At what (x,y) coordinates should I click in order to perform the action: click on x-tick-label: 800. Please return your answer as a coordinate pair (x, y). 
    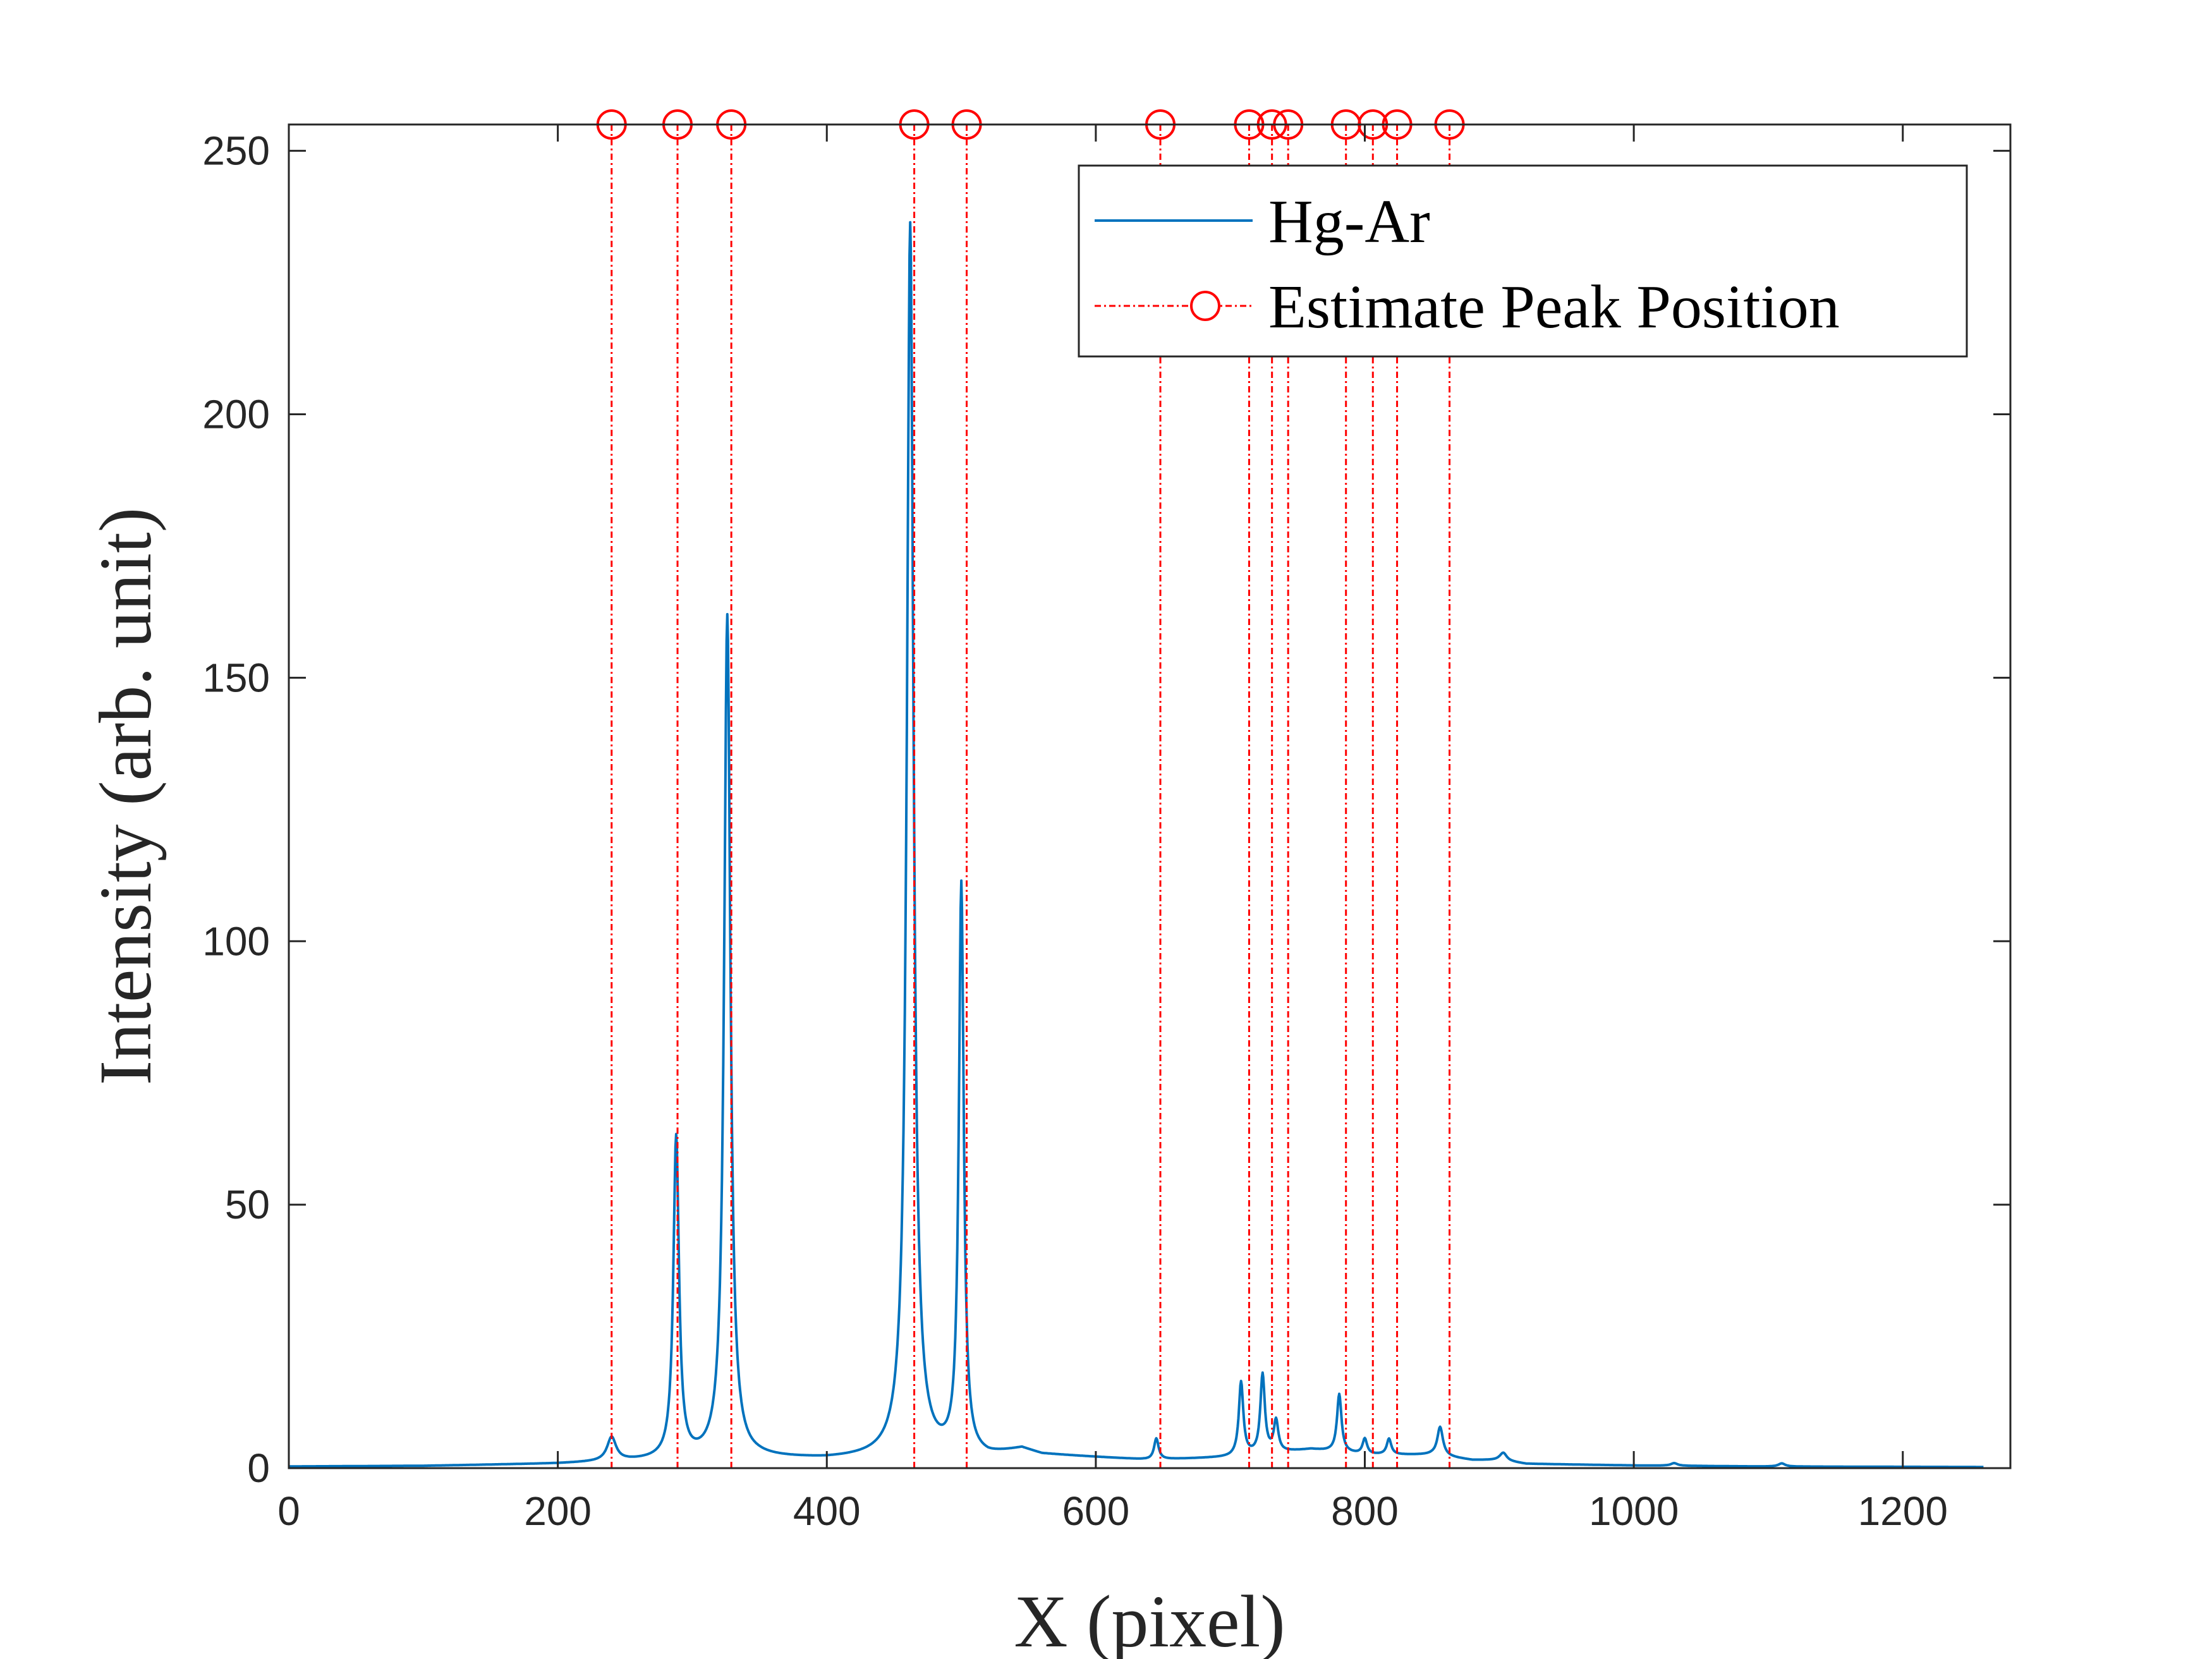
    Looking at the image, I should click on (1365, 1511).